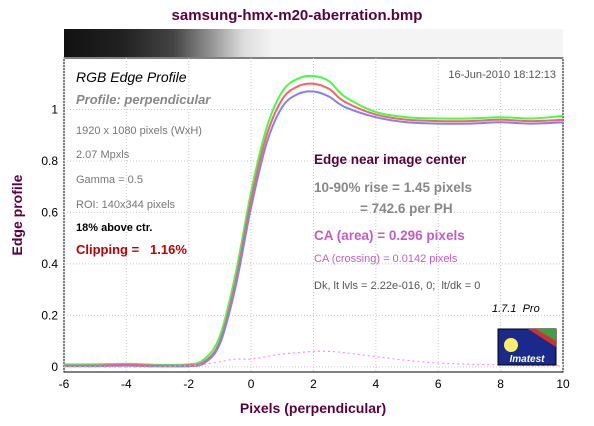 The height and width of the screenshot is (426, 594). Describe the element at coordinates (49, 212) in the screenshot. I see `y-tick-label: 0.6` at that location.